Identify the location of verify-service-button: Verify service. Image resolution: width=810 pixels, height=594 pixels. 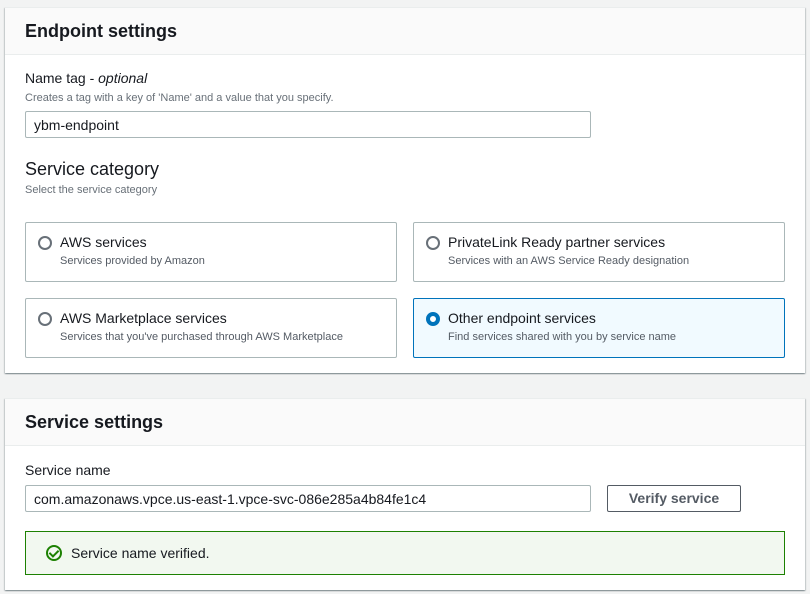
(674, 498).